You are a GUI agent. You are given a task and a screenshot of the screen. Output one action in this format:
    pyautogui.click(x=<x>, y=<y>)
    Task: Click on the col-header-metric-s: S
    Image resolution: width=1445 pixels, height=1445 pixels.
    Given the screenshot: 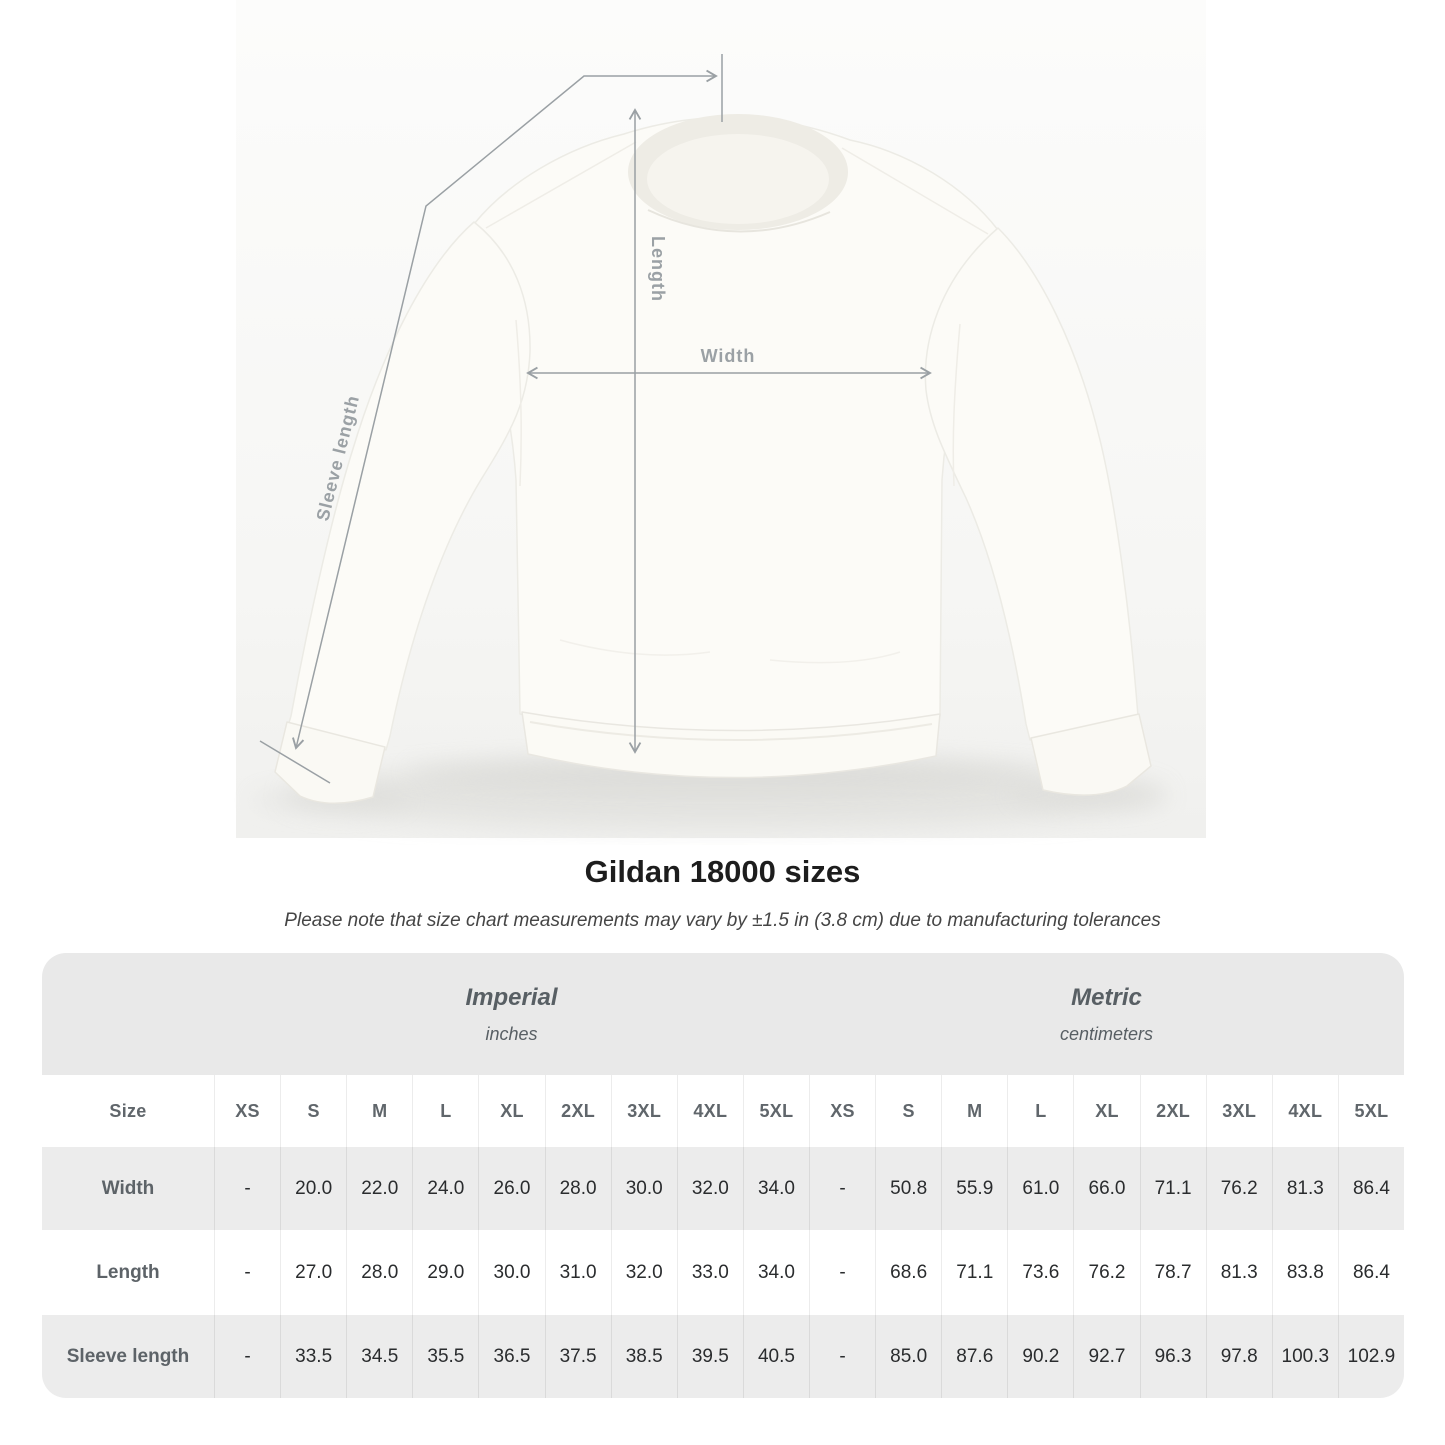 What is the action you would take?
    pyautogui.click(x=908, y=1111)
    